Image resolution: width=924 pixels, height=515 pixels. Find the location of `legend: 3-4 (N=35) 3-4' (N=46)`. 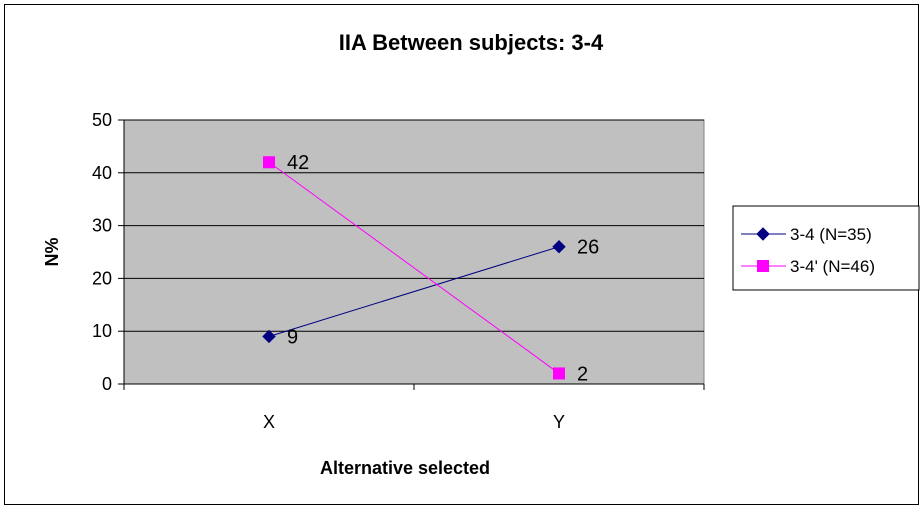

legend: 3-4 (N=35) 3-4' (N=46) is located at coordinates (826, 248).